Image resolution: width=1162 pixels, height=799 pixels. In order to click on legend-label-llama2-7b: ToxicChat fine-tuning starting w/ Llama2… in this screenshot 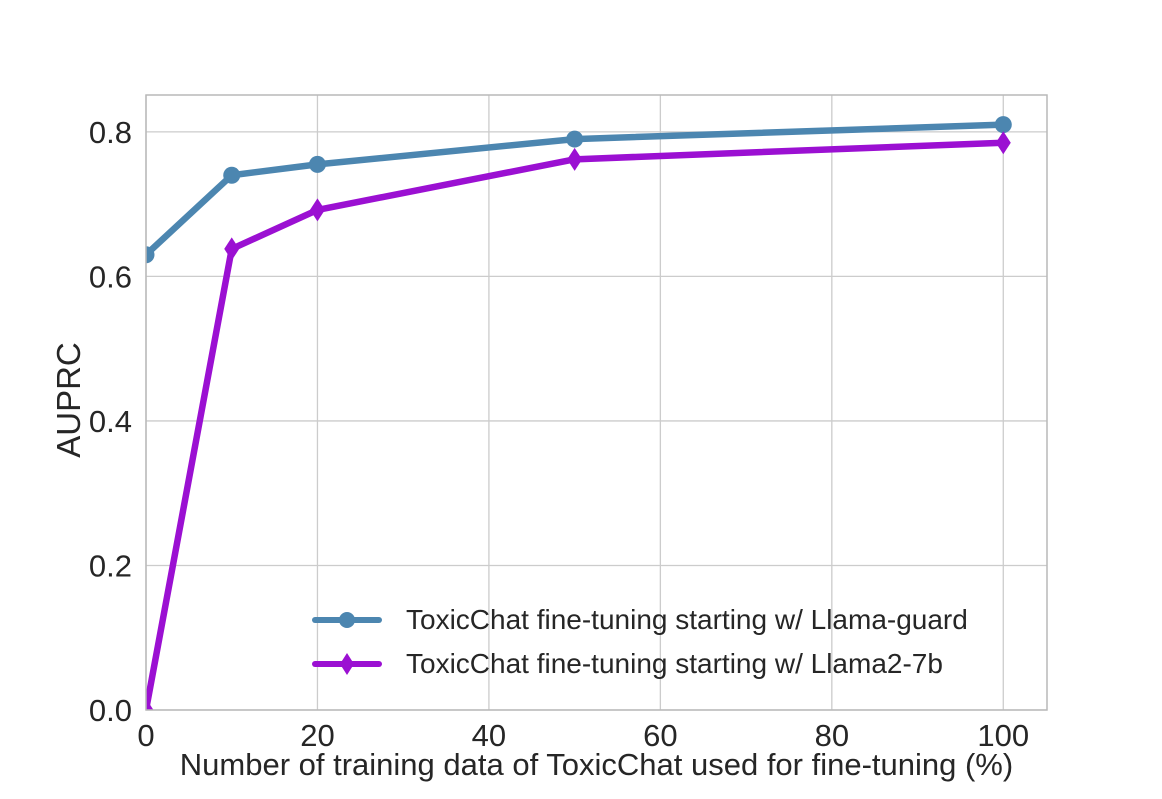, I will do `click(674, 664)`.